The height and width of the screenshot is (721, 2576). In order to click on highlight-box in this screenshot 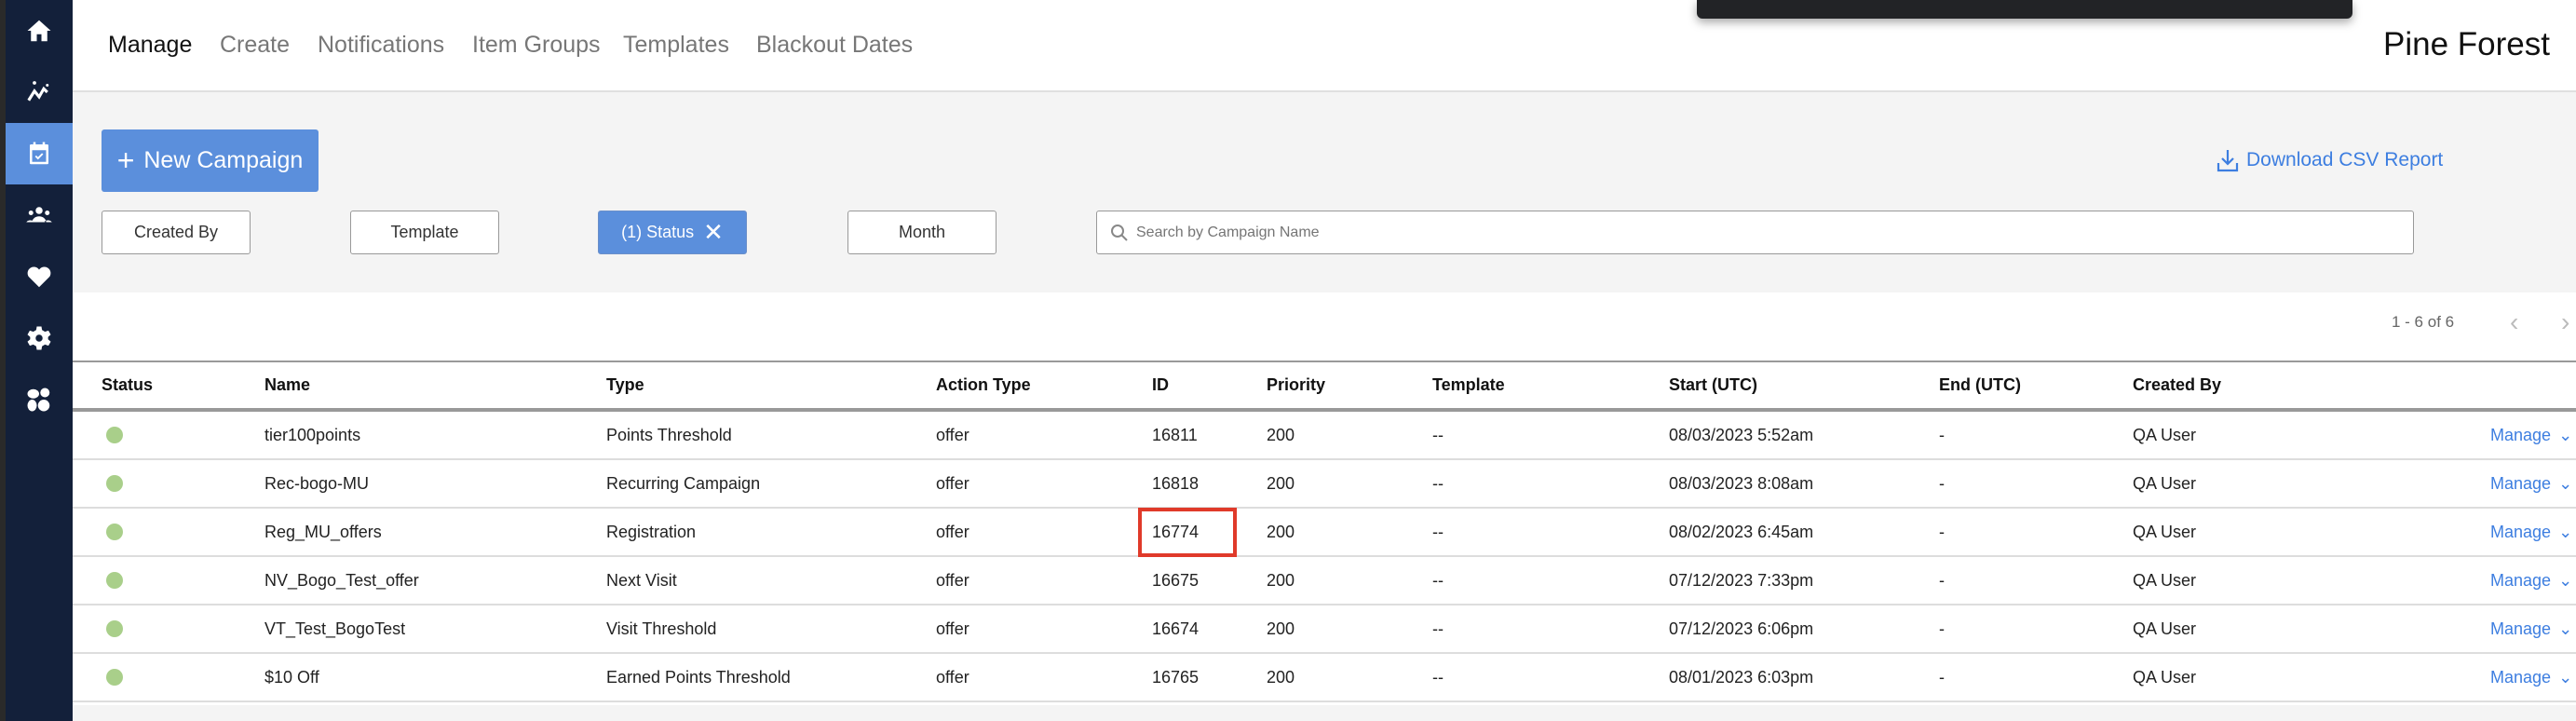, I will do `click(1187, 532)`.